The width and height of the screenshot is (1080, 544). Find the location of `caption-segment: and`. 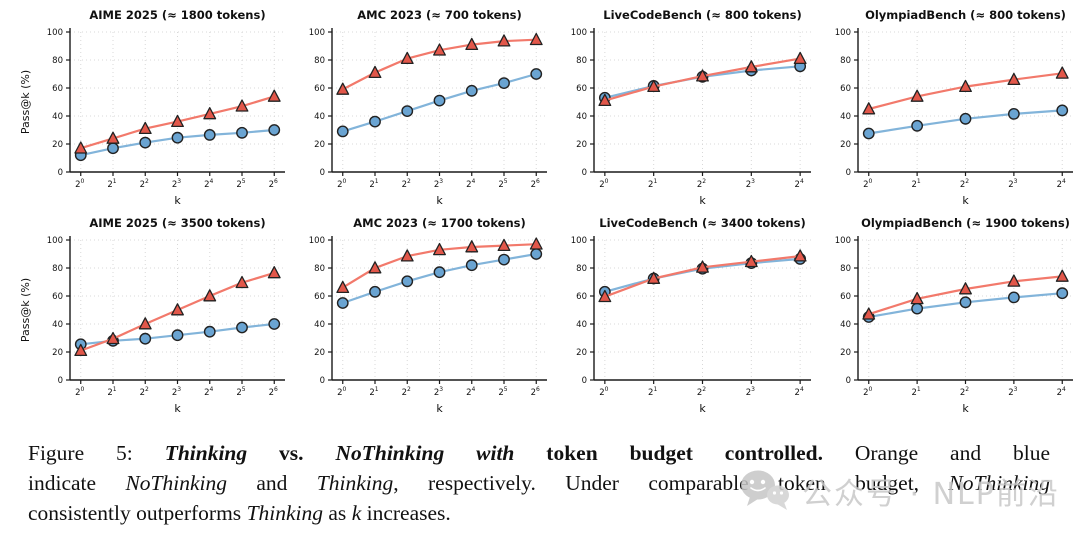

caption-segment: and is located at coordinates (271, 483).